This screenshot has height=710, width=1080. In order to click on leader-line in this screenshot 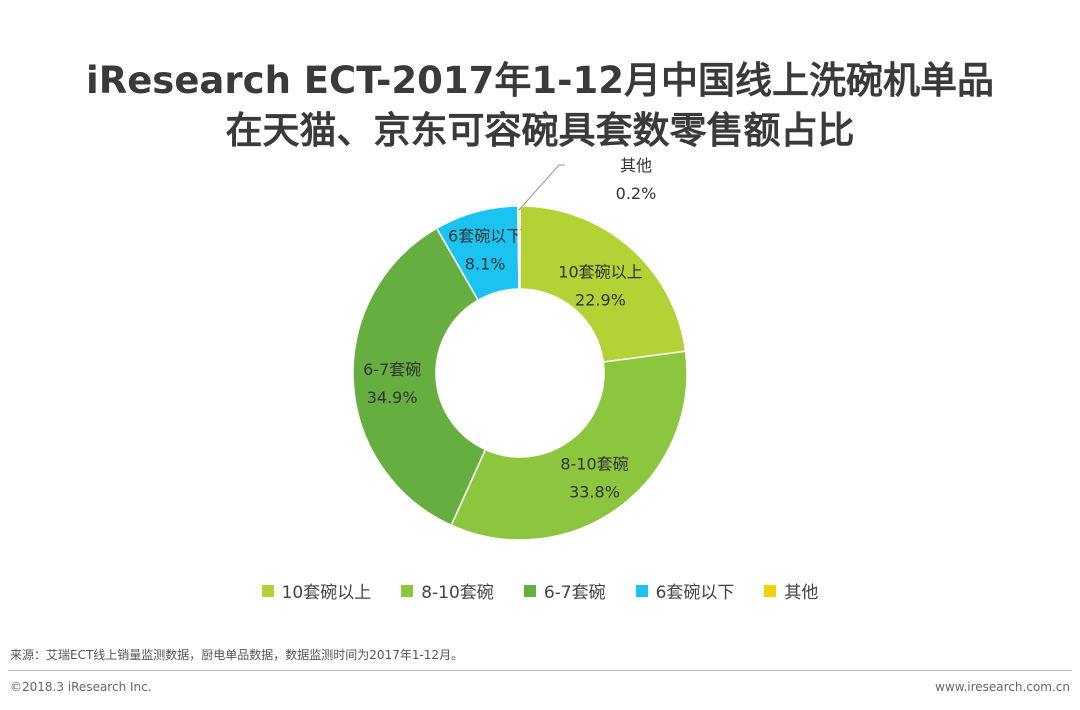, I will do `click(541, 187)`.